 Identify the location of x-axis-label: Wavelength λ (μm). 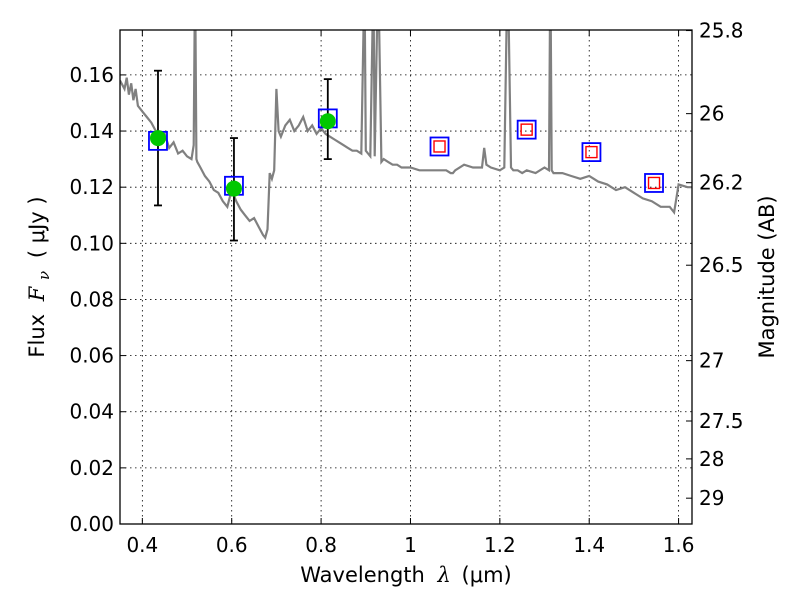
(405, 575).